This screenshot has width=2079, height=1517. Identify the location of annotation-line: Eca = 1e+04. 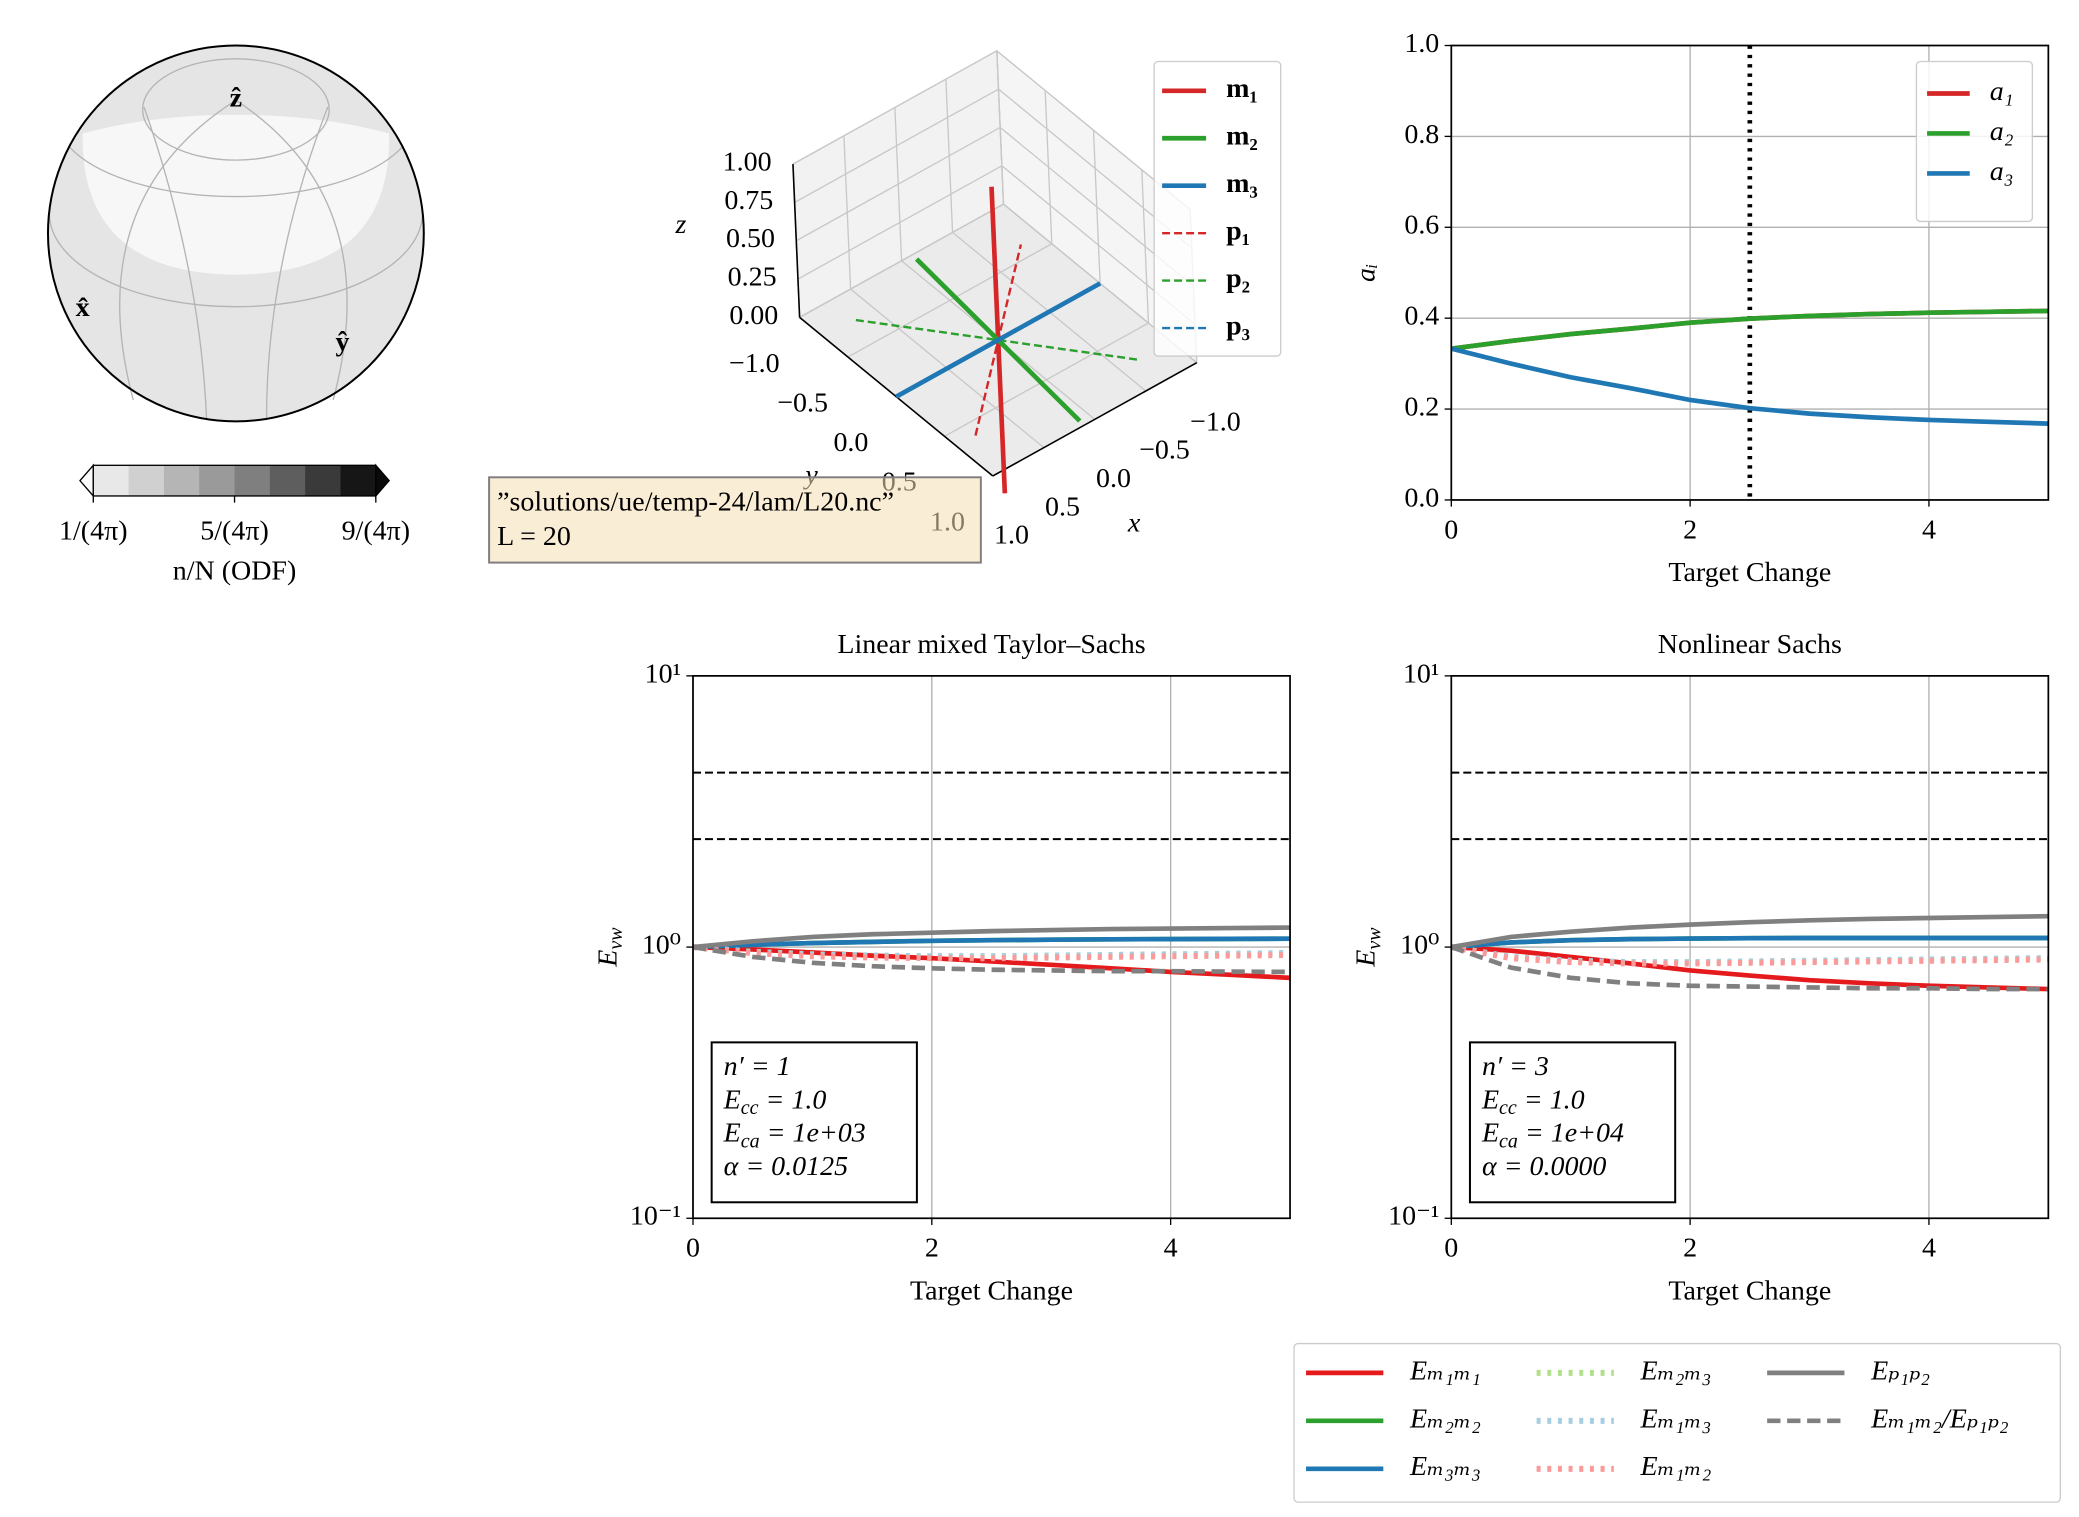
(1552, 1135).